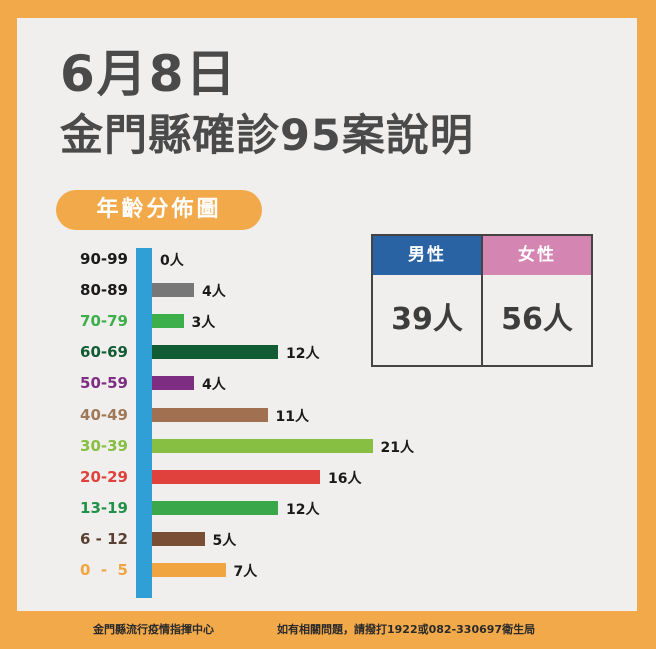  I want to click on chart-row: 13-19 12人, so click(300, 508).